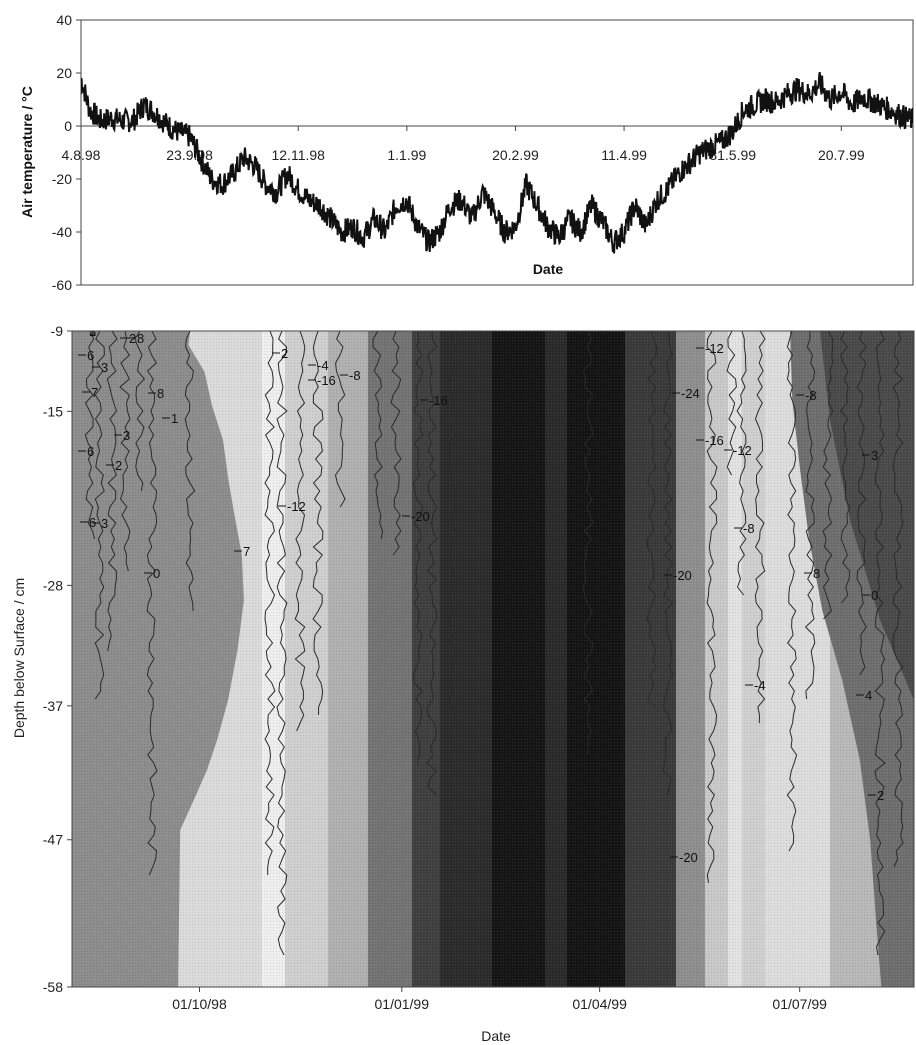 Image resolution: width=916 pixels, height=1045 pixels. Describe the element at coordinates (62, 179) in the screenshot. I see `y-tick-label: -20` at that location.